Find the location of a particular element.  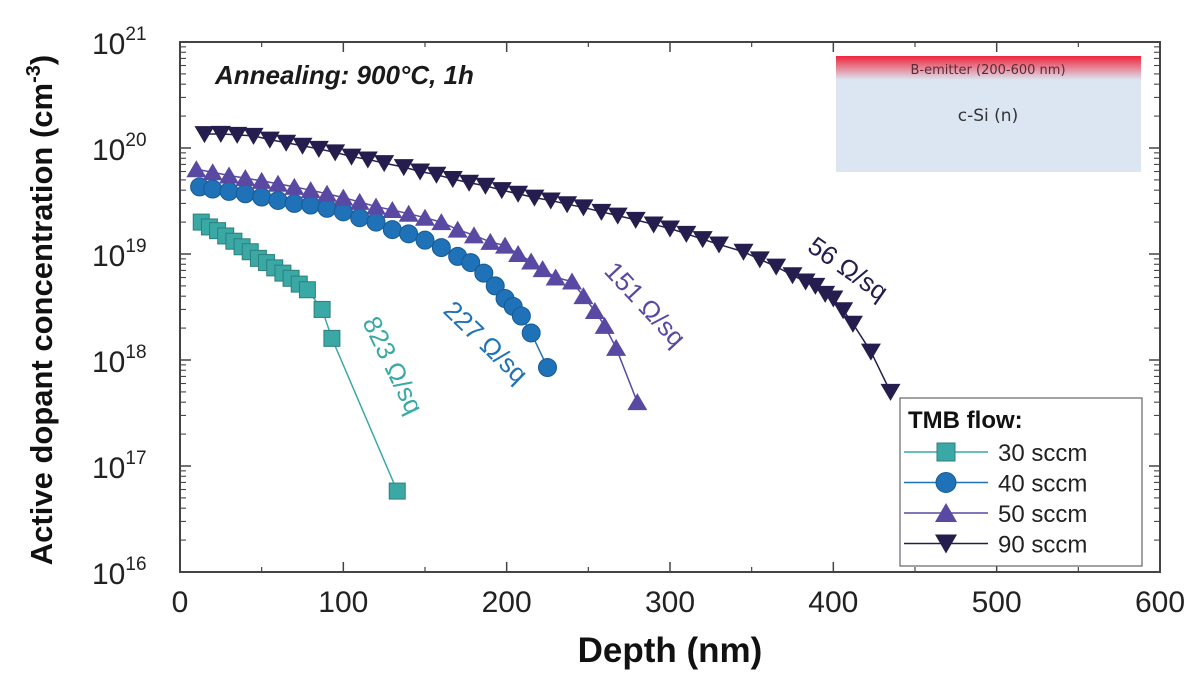

y-tick-exponent: 20 is located at coordinates (135, 140).